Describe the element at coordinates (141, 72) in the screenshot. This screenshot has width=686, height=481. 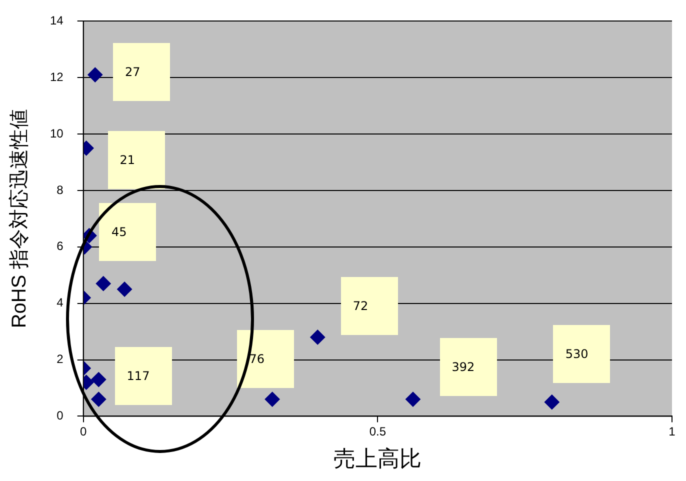
I see `note-box: 27` at that location.